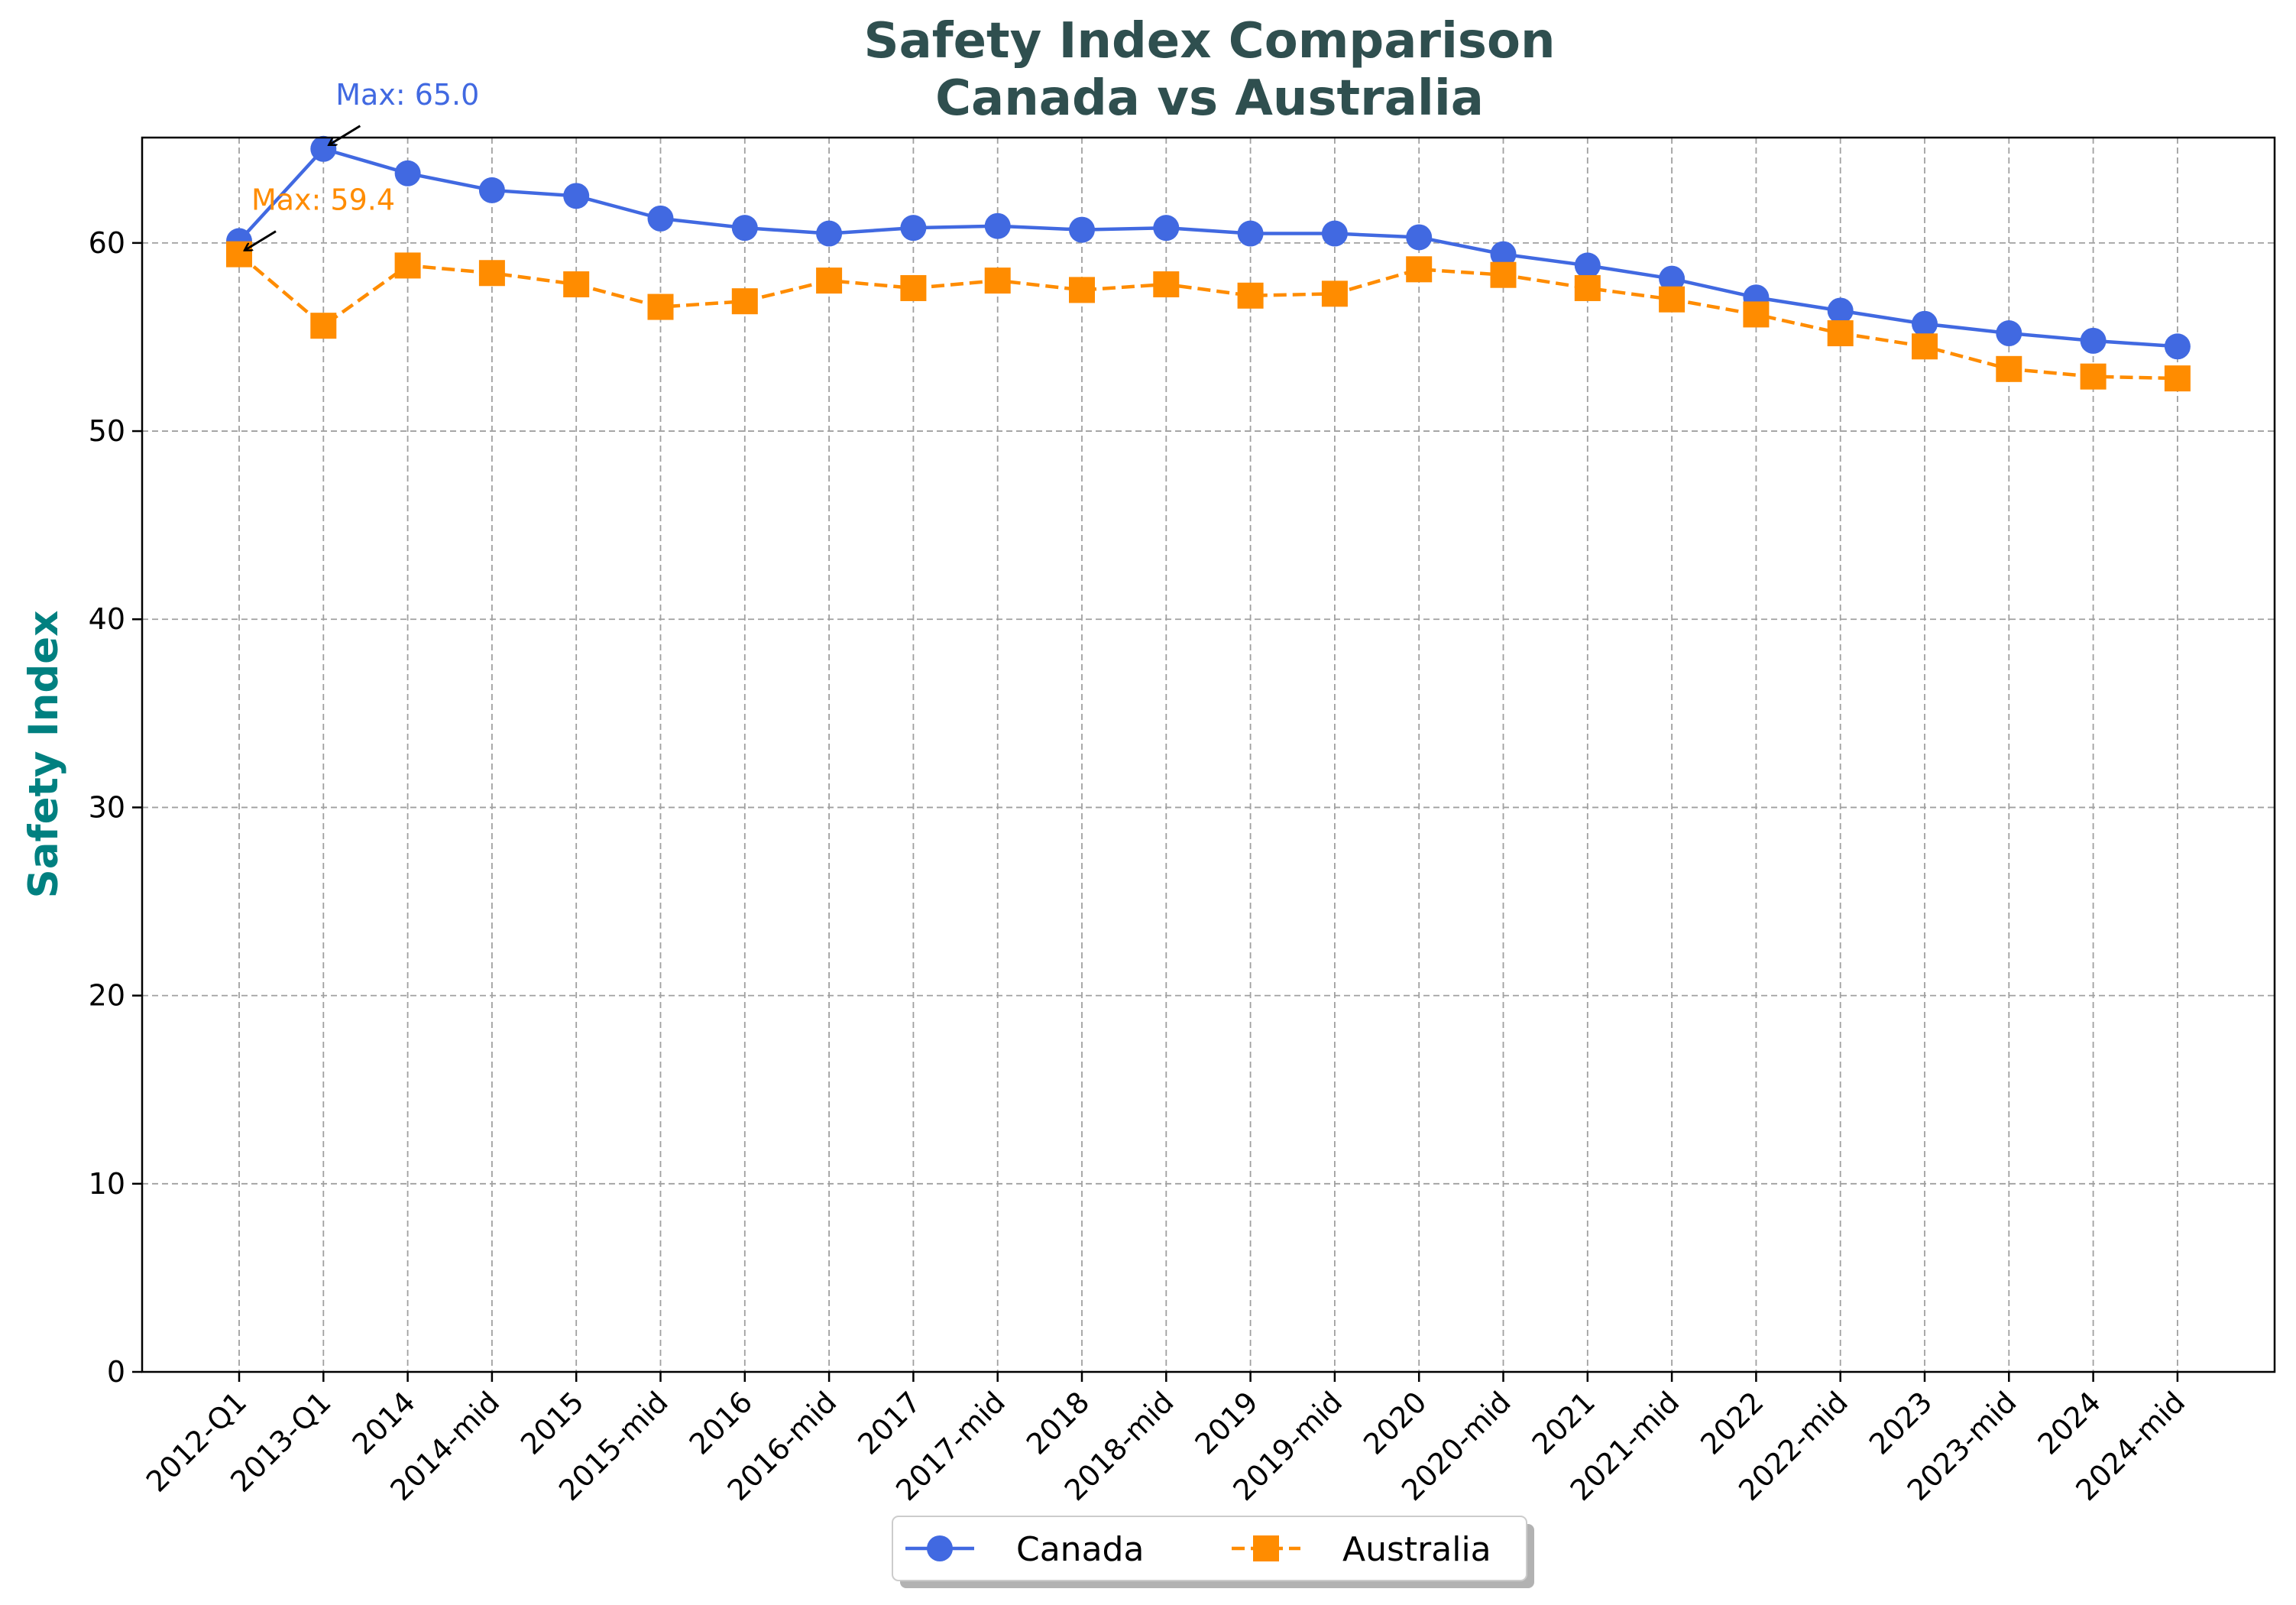 This screenshot has height=1605, width=2296. What do you see at coordinates (1210, 98) in the screenshot?
I see `chart-title-line-2: Canada vs Australia` at bounding box center [1210, 98].